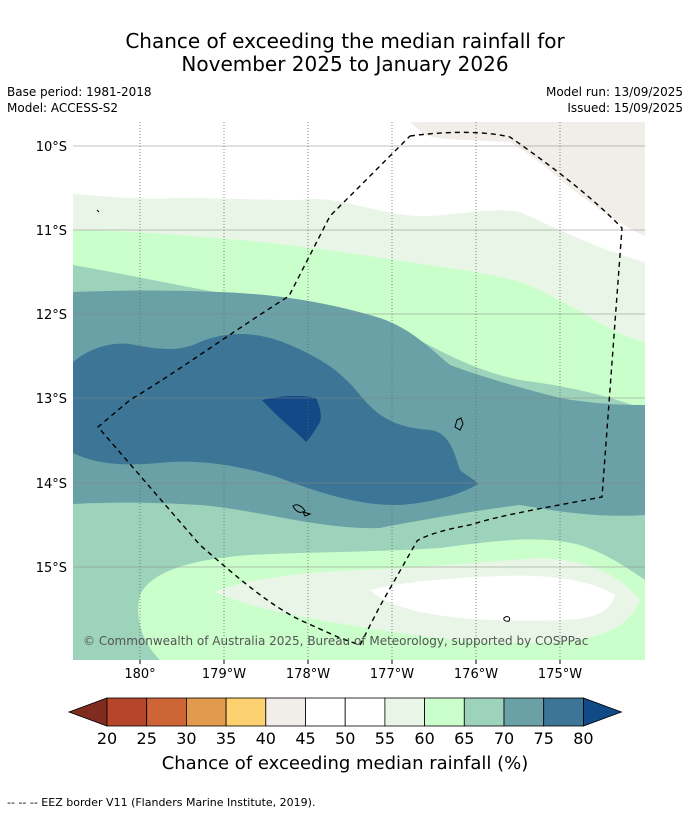  Describe the element at coordinates (544, 738) in the screenshot. I see `colorbar-tick-label: 75` at that location.